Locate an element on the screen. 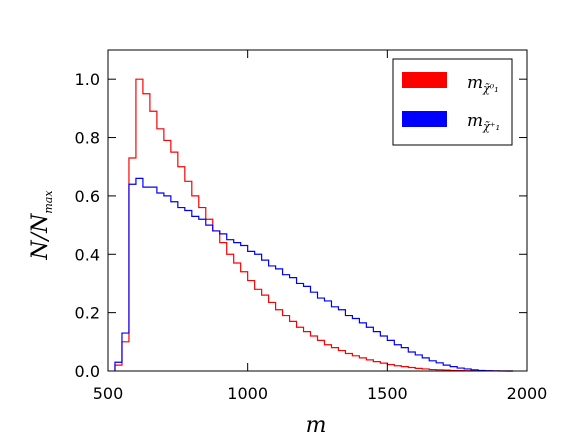  legend-label-chargino-main: m is located at coordinates (475, 121).